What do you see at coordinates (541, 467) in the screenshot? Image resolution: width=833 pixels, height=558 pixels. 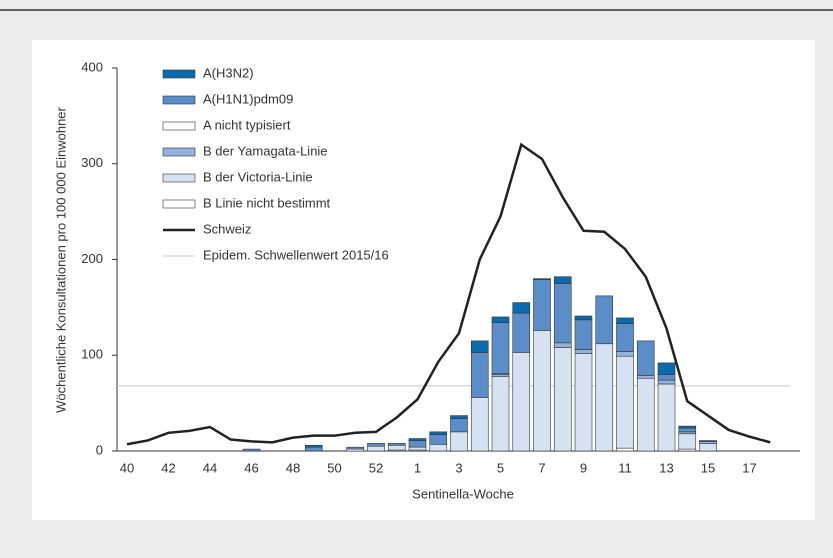 I see `x-tick-label: 7` at bounding box center [541, 467].